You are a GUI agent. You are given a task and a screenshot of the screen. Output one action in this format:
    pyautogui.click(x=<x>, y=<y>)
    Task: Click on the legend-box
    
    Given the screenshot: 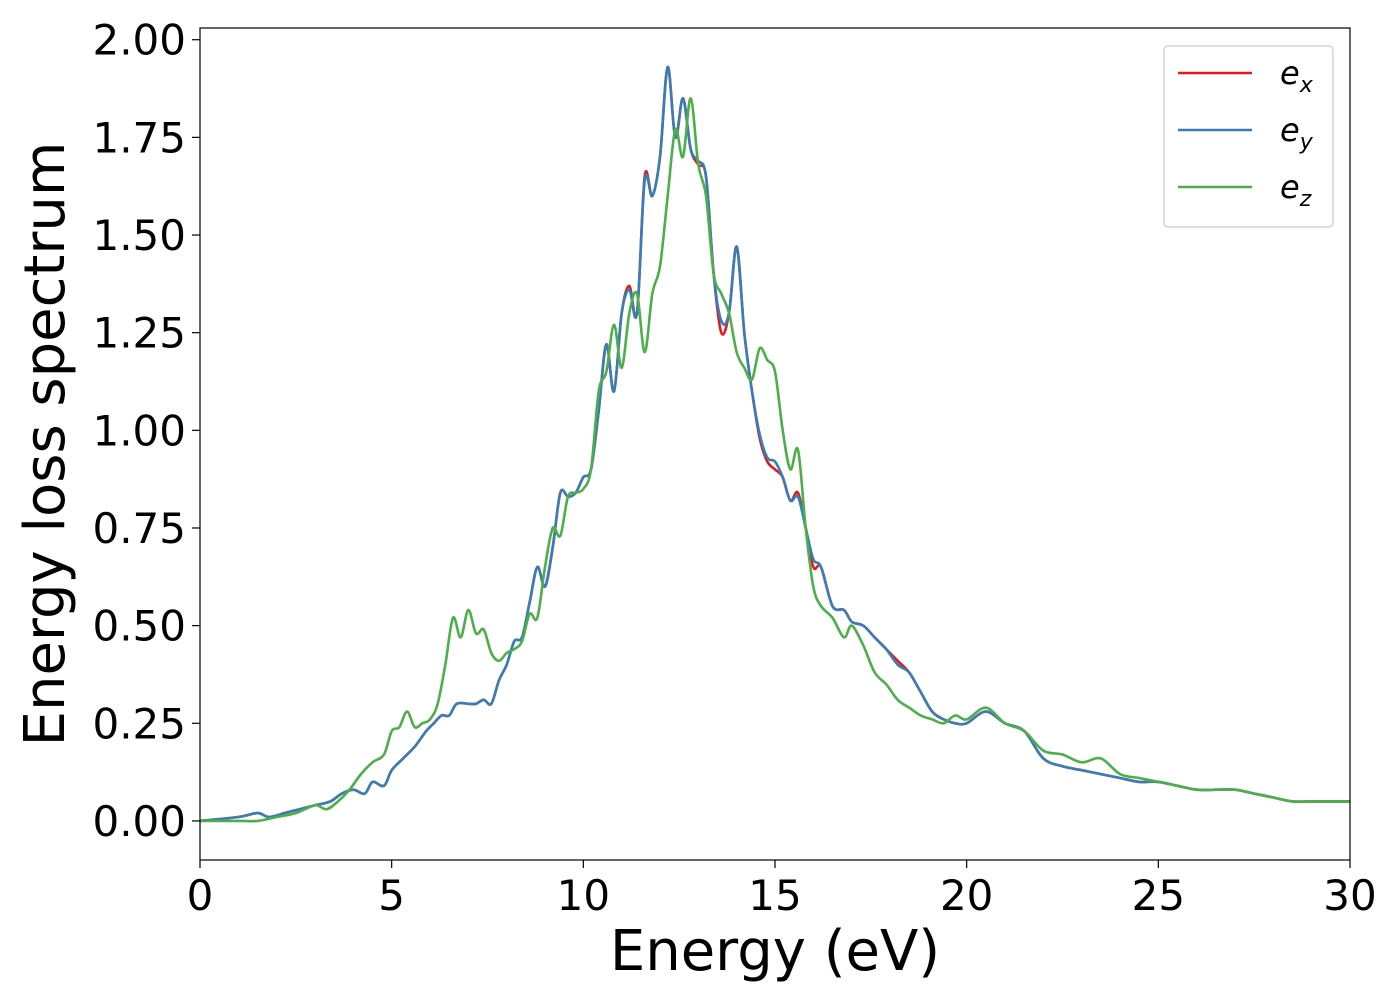 What is the action you would take?
    pyautogui.click(x=1248, y=136)
    